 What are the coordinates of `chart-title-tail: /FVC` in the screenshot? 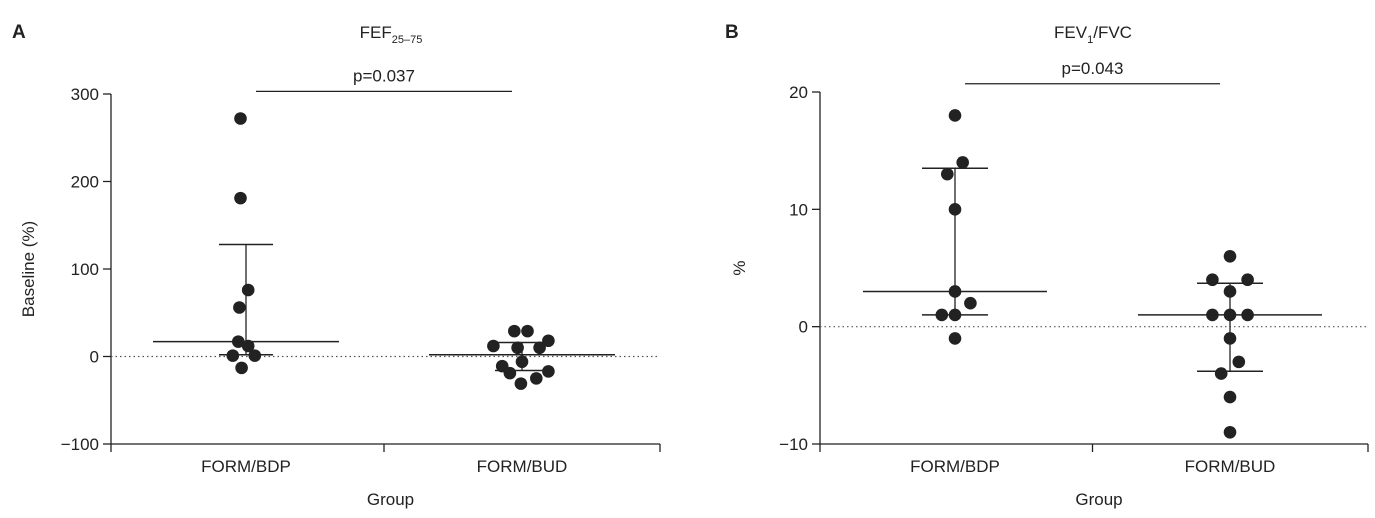 It's located at (1112, 32).